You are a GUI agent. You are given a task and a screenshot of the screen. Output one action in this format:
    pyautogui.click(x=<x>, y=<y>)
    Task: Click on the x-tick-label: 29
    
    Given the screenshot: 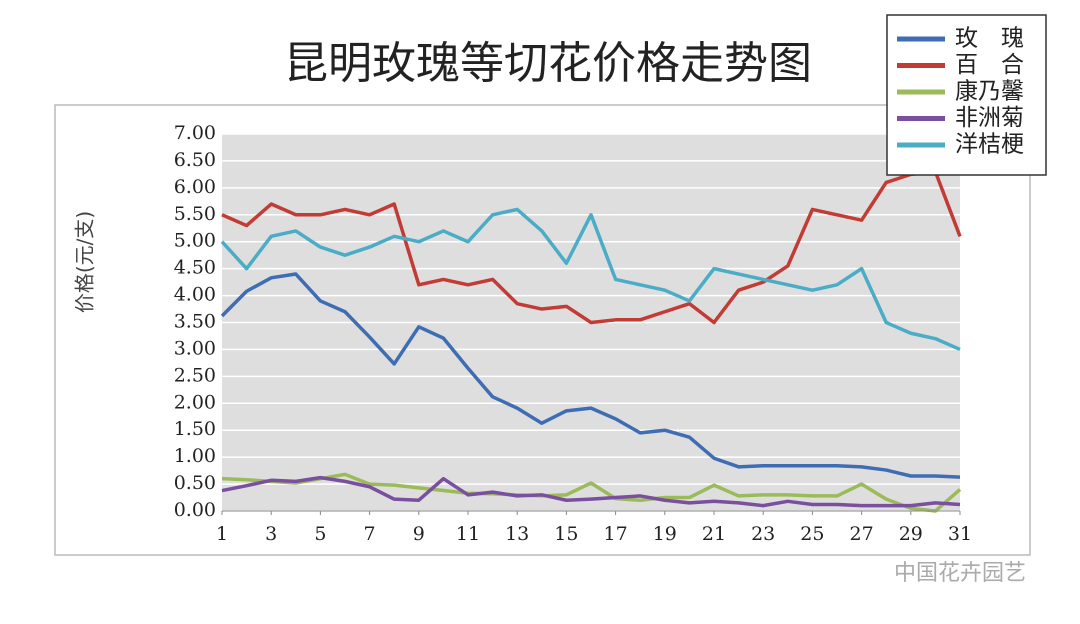 What is the action you would take?
    pyautogui.click(x=911, y=534)
    